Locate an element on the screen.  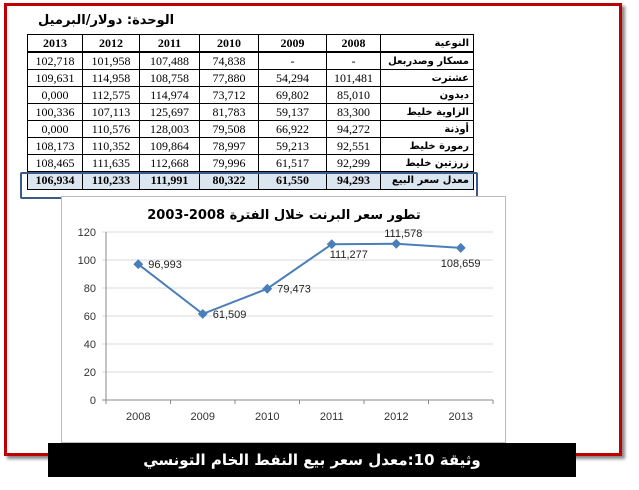
value-cell: 61,517 is located at coordinates (292, 163).